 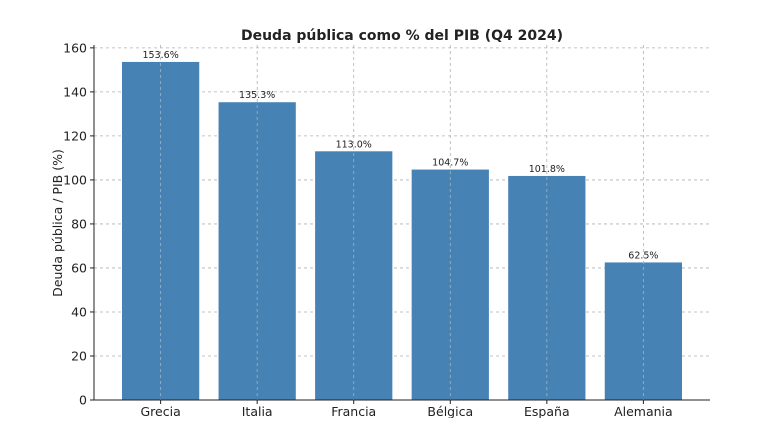 What do you see at coordinates (257, 95) in the screenshot?
I see `data-label: 135.3%` at bounding box center [257, 95].